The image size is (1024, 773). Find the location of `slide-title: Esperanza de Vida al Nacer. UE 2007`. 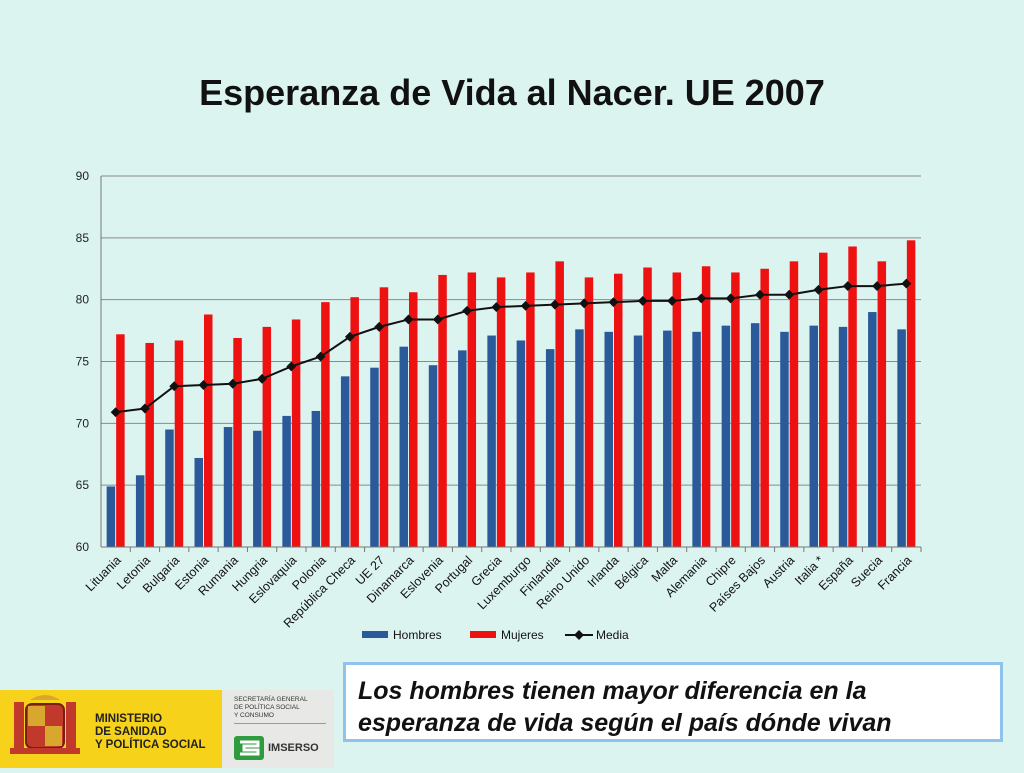

slide-title: Esperanza de Vida al Nacer. UE 2007 is located at coordinates (512, 92).